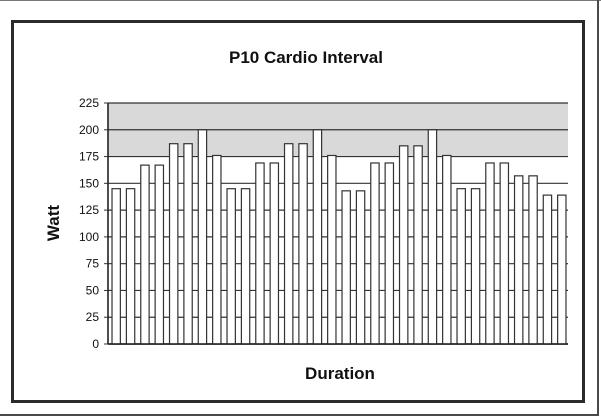  What do you see at coordinates (89, 183) in the screenshot?
I see `y-tick-label: 150` at bounding box center [89, 183].